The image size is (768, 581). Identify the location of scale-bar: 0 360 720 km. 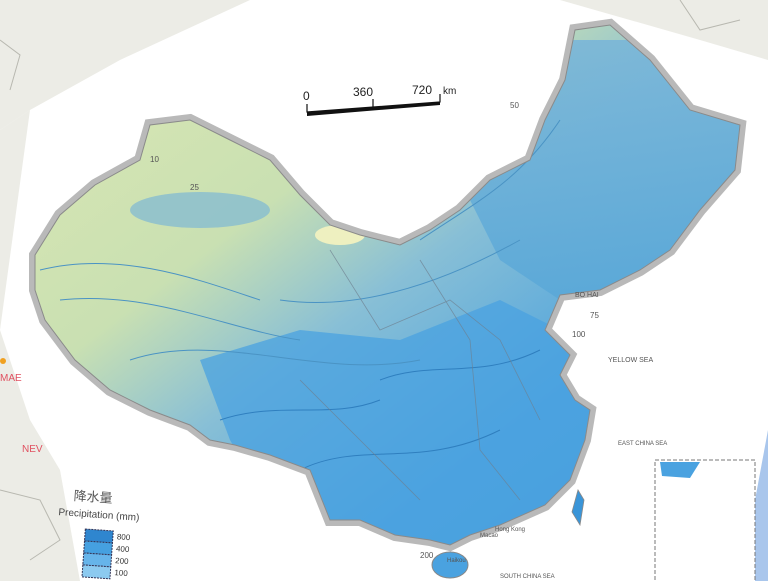
(379, 99).